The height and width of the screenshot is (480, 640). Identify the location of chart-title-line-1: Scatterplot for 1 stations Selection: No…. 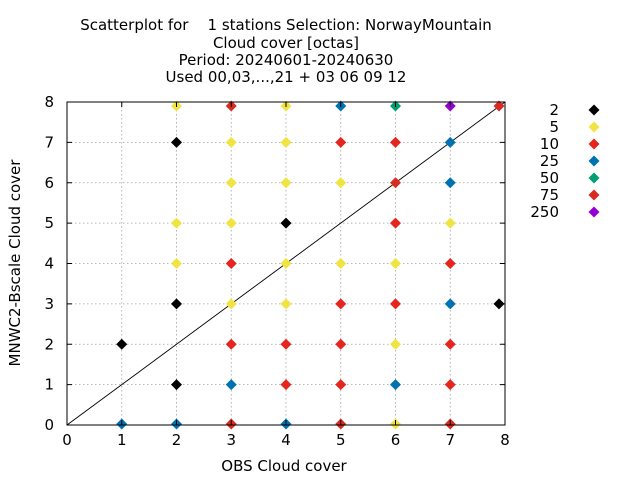
(286, 25).